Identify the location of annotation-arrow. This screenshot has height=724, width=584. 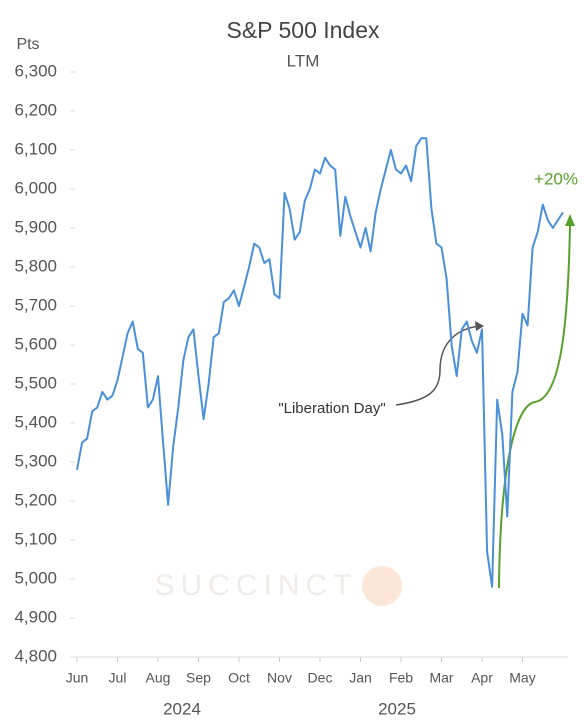
(438, 365).